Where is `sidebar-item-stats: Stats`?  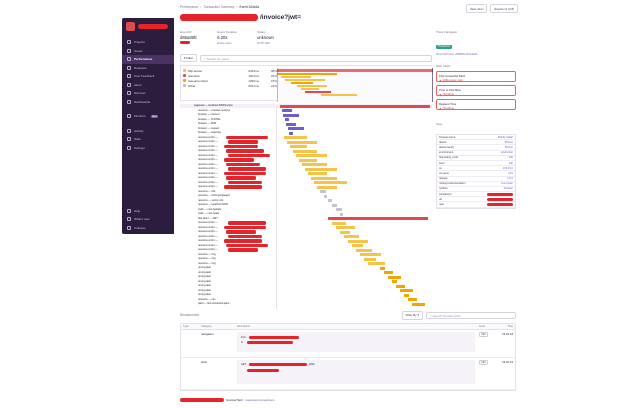 sidebar-item-stats: Stats is located at coordinates (148, 139).